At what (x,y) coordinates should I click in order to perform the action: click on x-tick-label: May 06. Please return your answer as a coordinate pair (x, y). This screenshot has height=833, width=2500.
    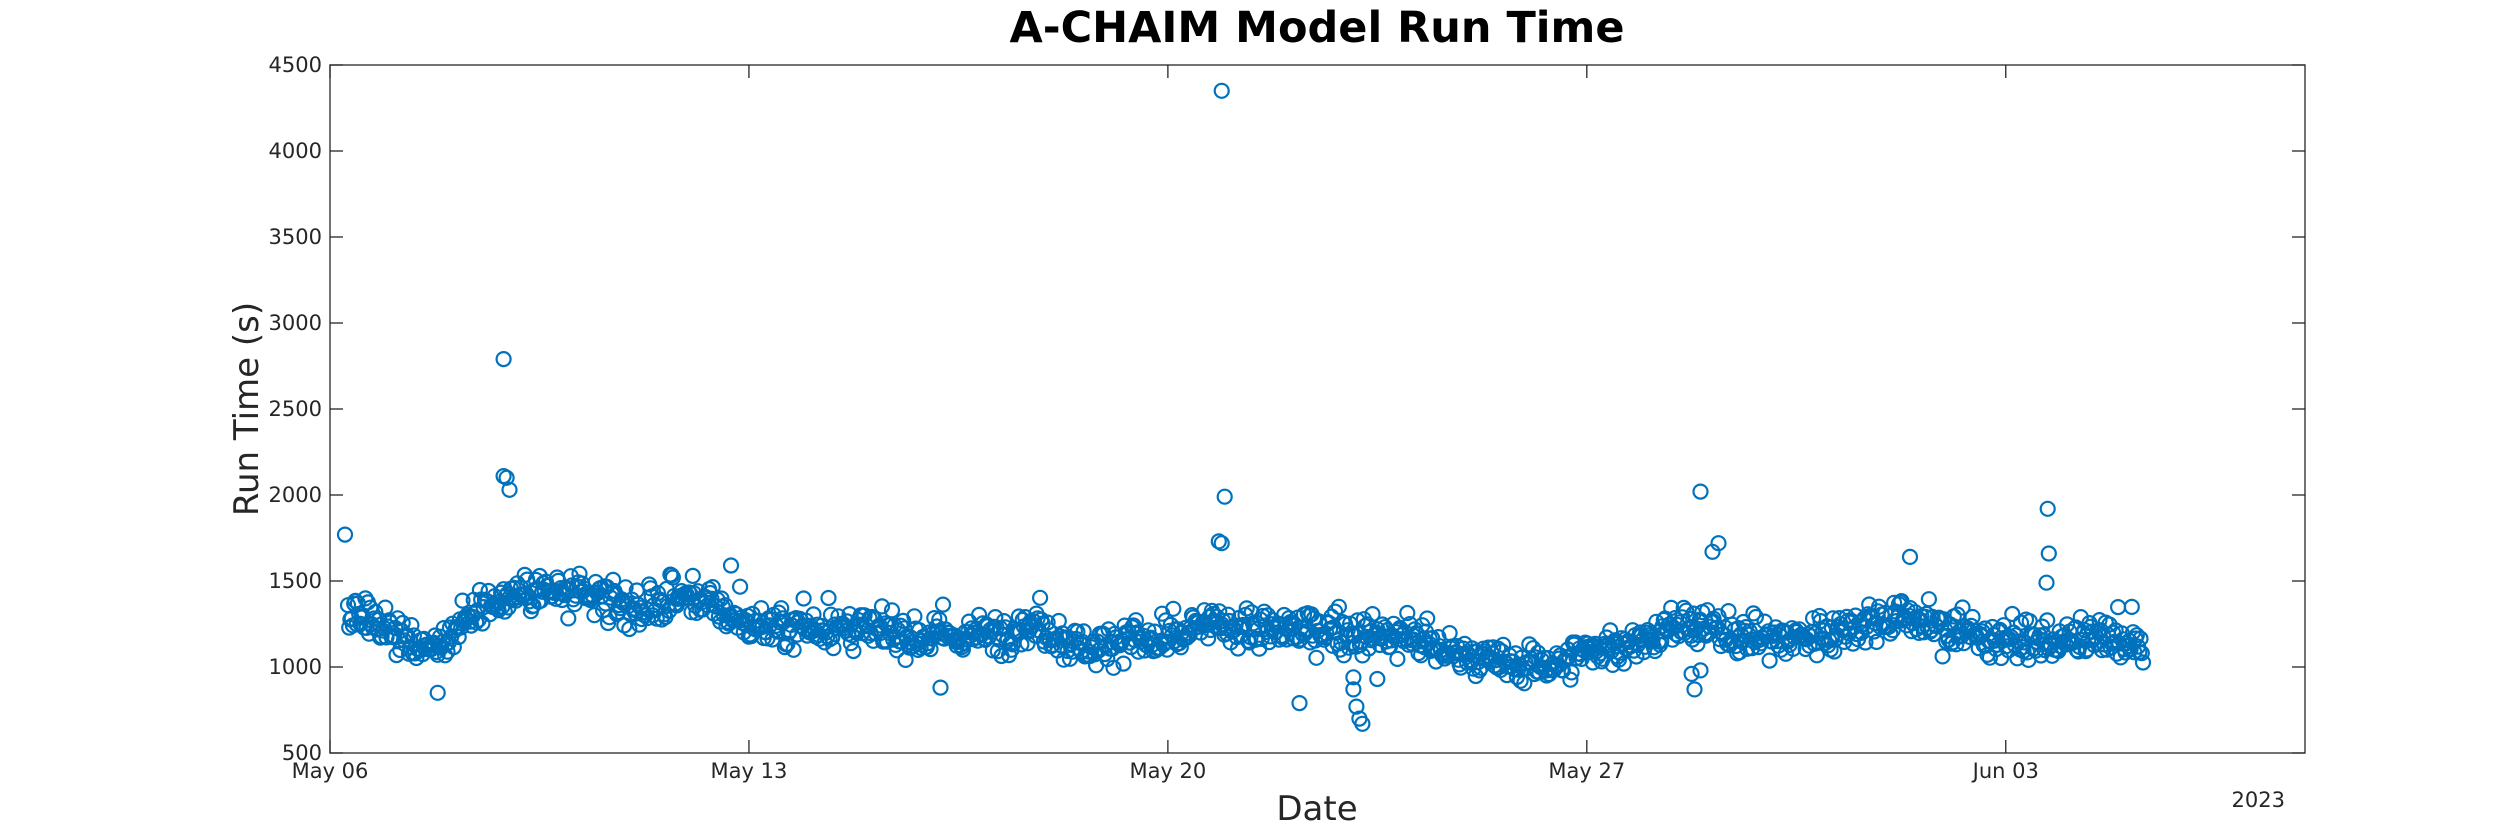
    Looking at the image, I should click on (330, 771).